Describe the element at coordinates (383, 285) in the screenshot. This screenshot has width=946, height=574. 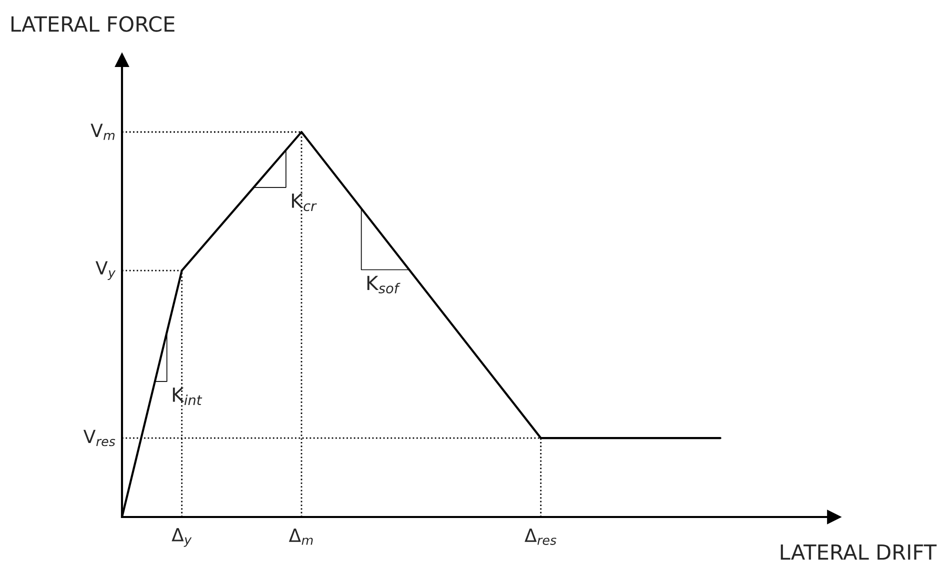
I see `annotation: K$_{sof}$` at that location.